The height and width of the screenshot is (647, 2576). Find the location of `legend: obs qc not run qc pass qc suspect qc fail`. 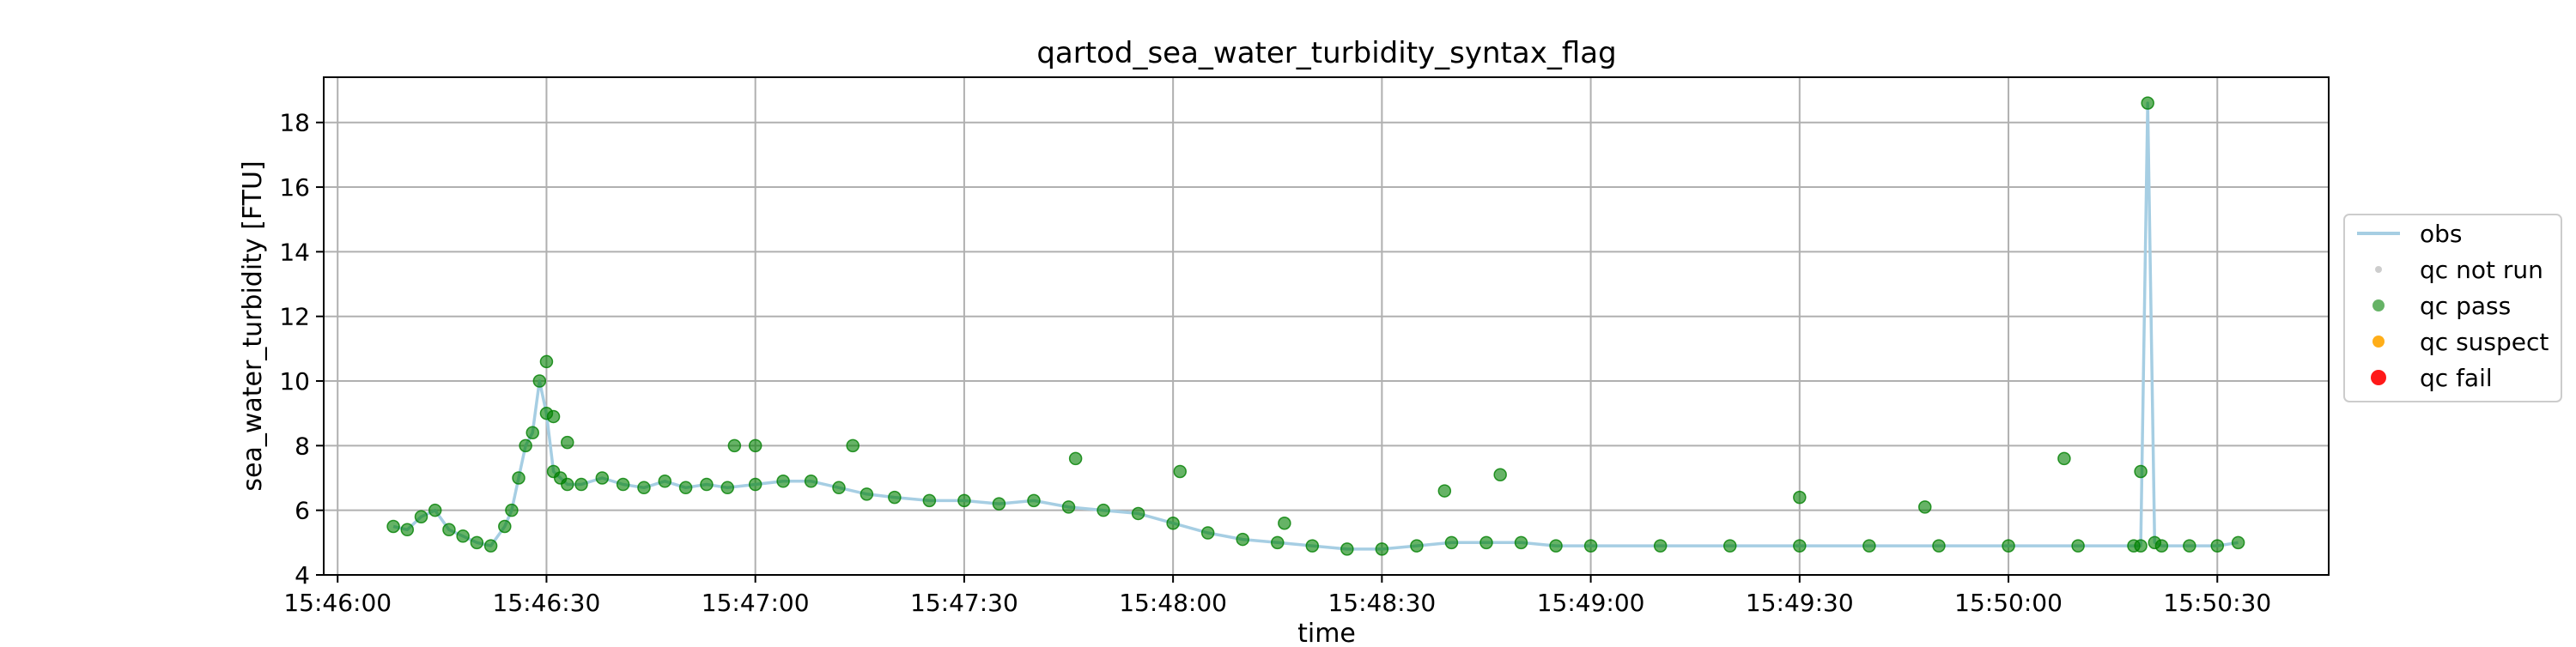

legend: obs qc not run qc pass qc suspect qc fail is located at coordinates (2452, 308).